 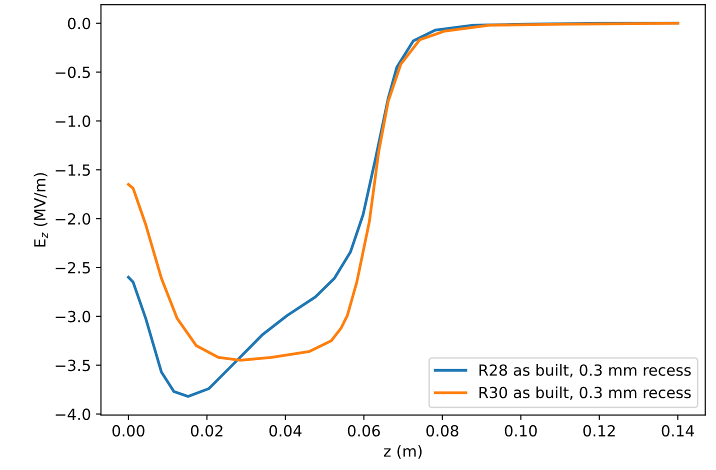 I want to click on y-tick-label: −3.5, so click(x=73, y=366).